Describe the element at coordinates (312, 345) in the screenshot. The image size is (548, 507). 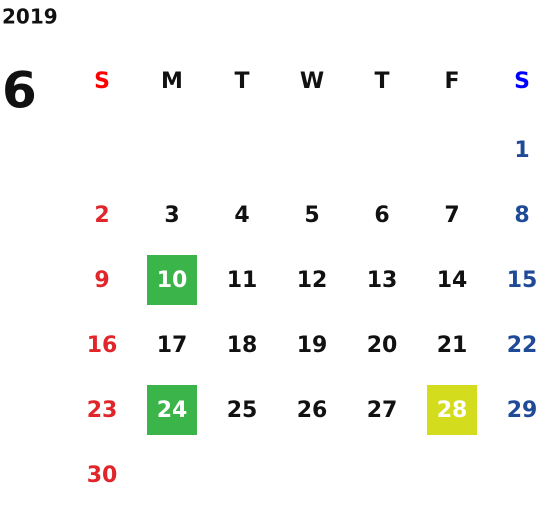
I see `day: 19` at that location.